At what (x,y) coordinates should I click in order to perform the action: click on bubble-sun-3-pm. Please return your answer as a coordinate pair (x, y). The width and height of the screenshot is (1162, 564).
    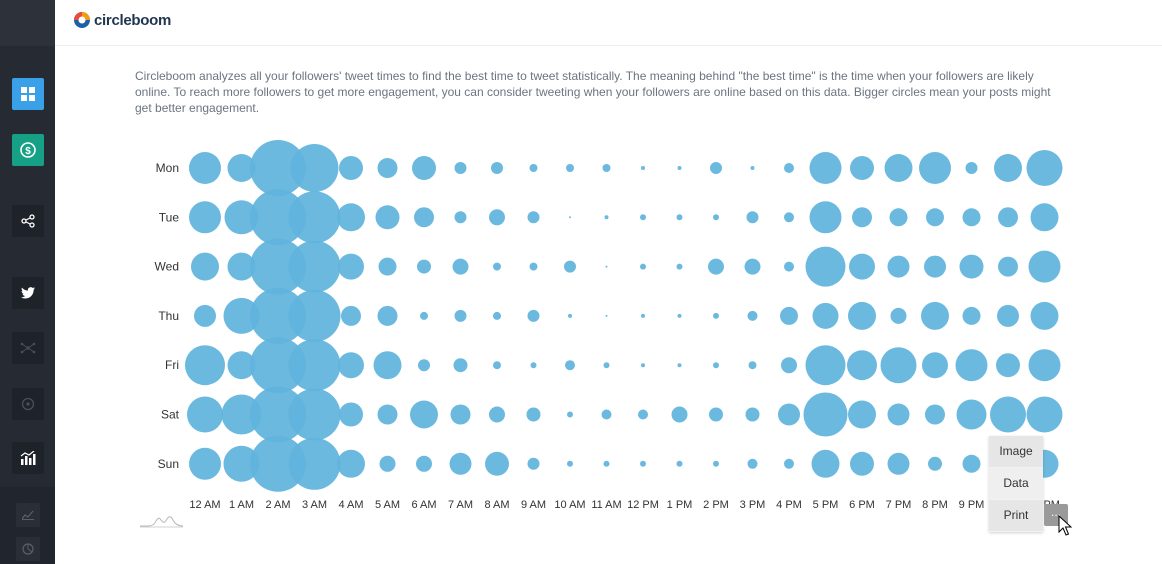
    Looking at the image, I should click on (752, 463).